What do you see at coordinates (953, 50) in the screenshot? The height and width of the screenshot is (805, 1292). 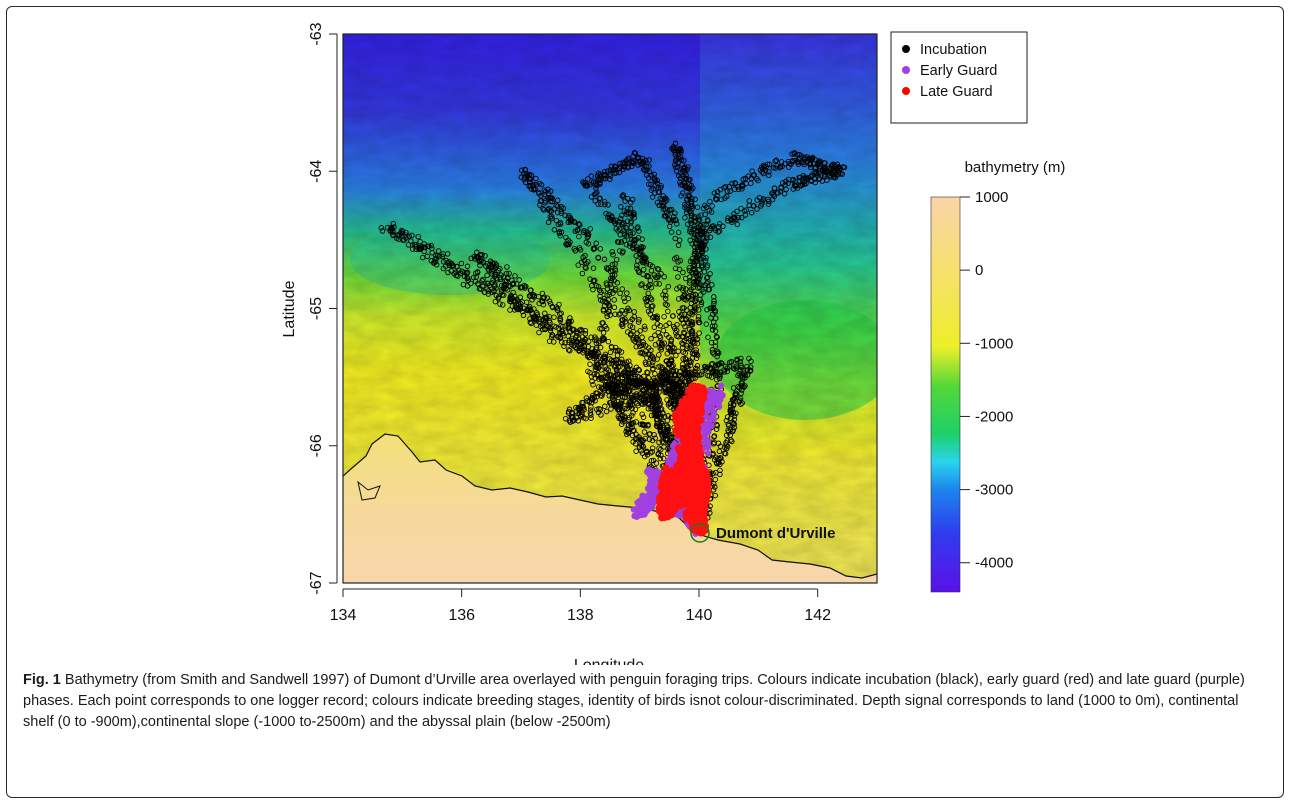 I see `legend-label: Incubation` at bounding box center [953, 50].